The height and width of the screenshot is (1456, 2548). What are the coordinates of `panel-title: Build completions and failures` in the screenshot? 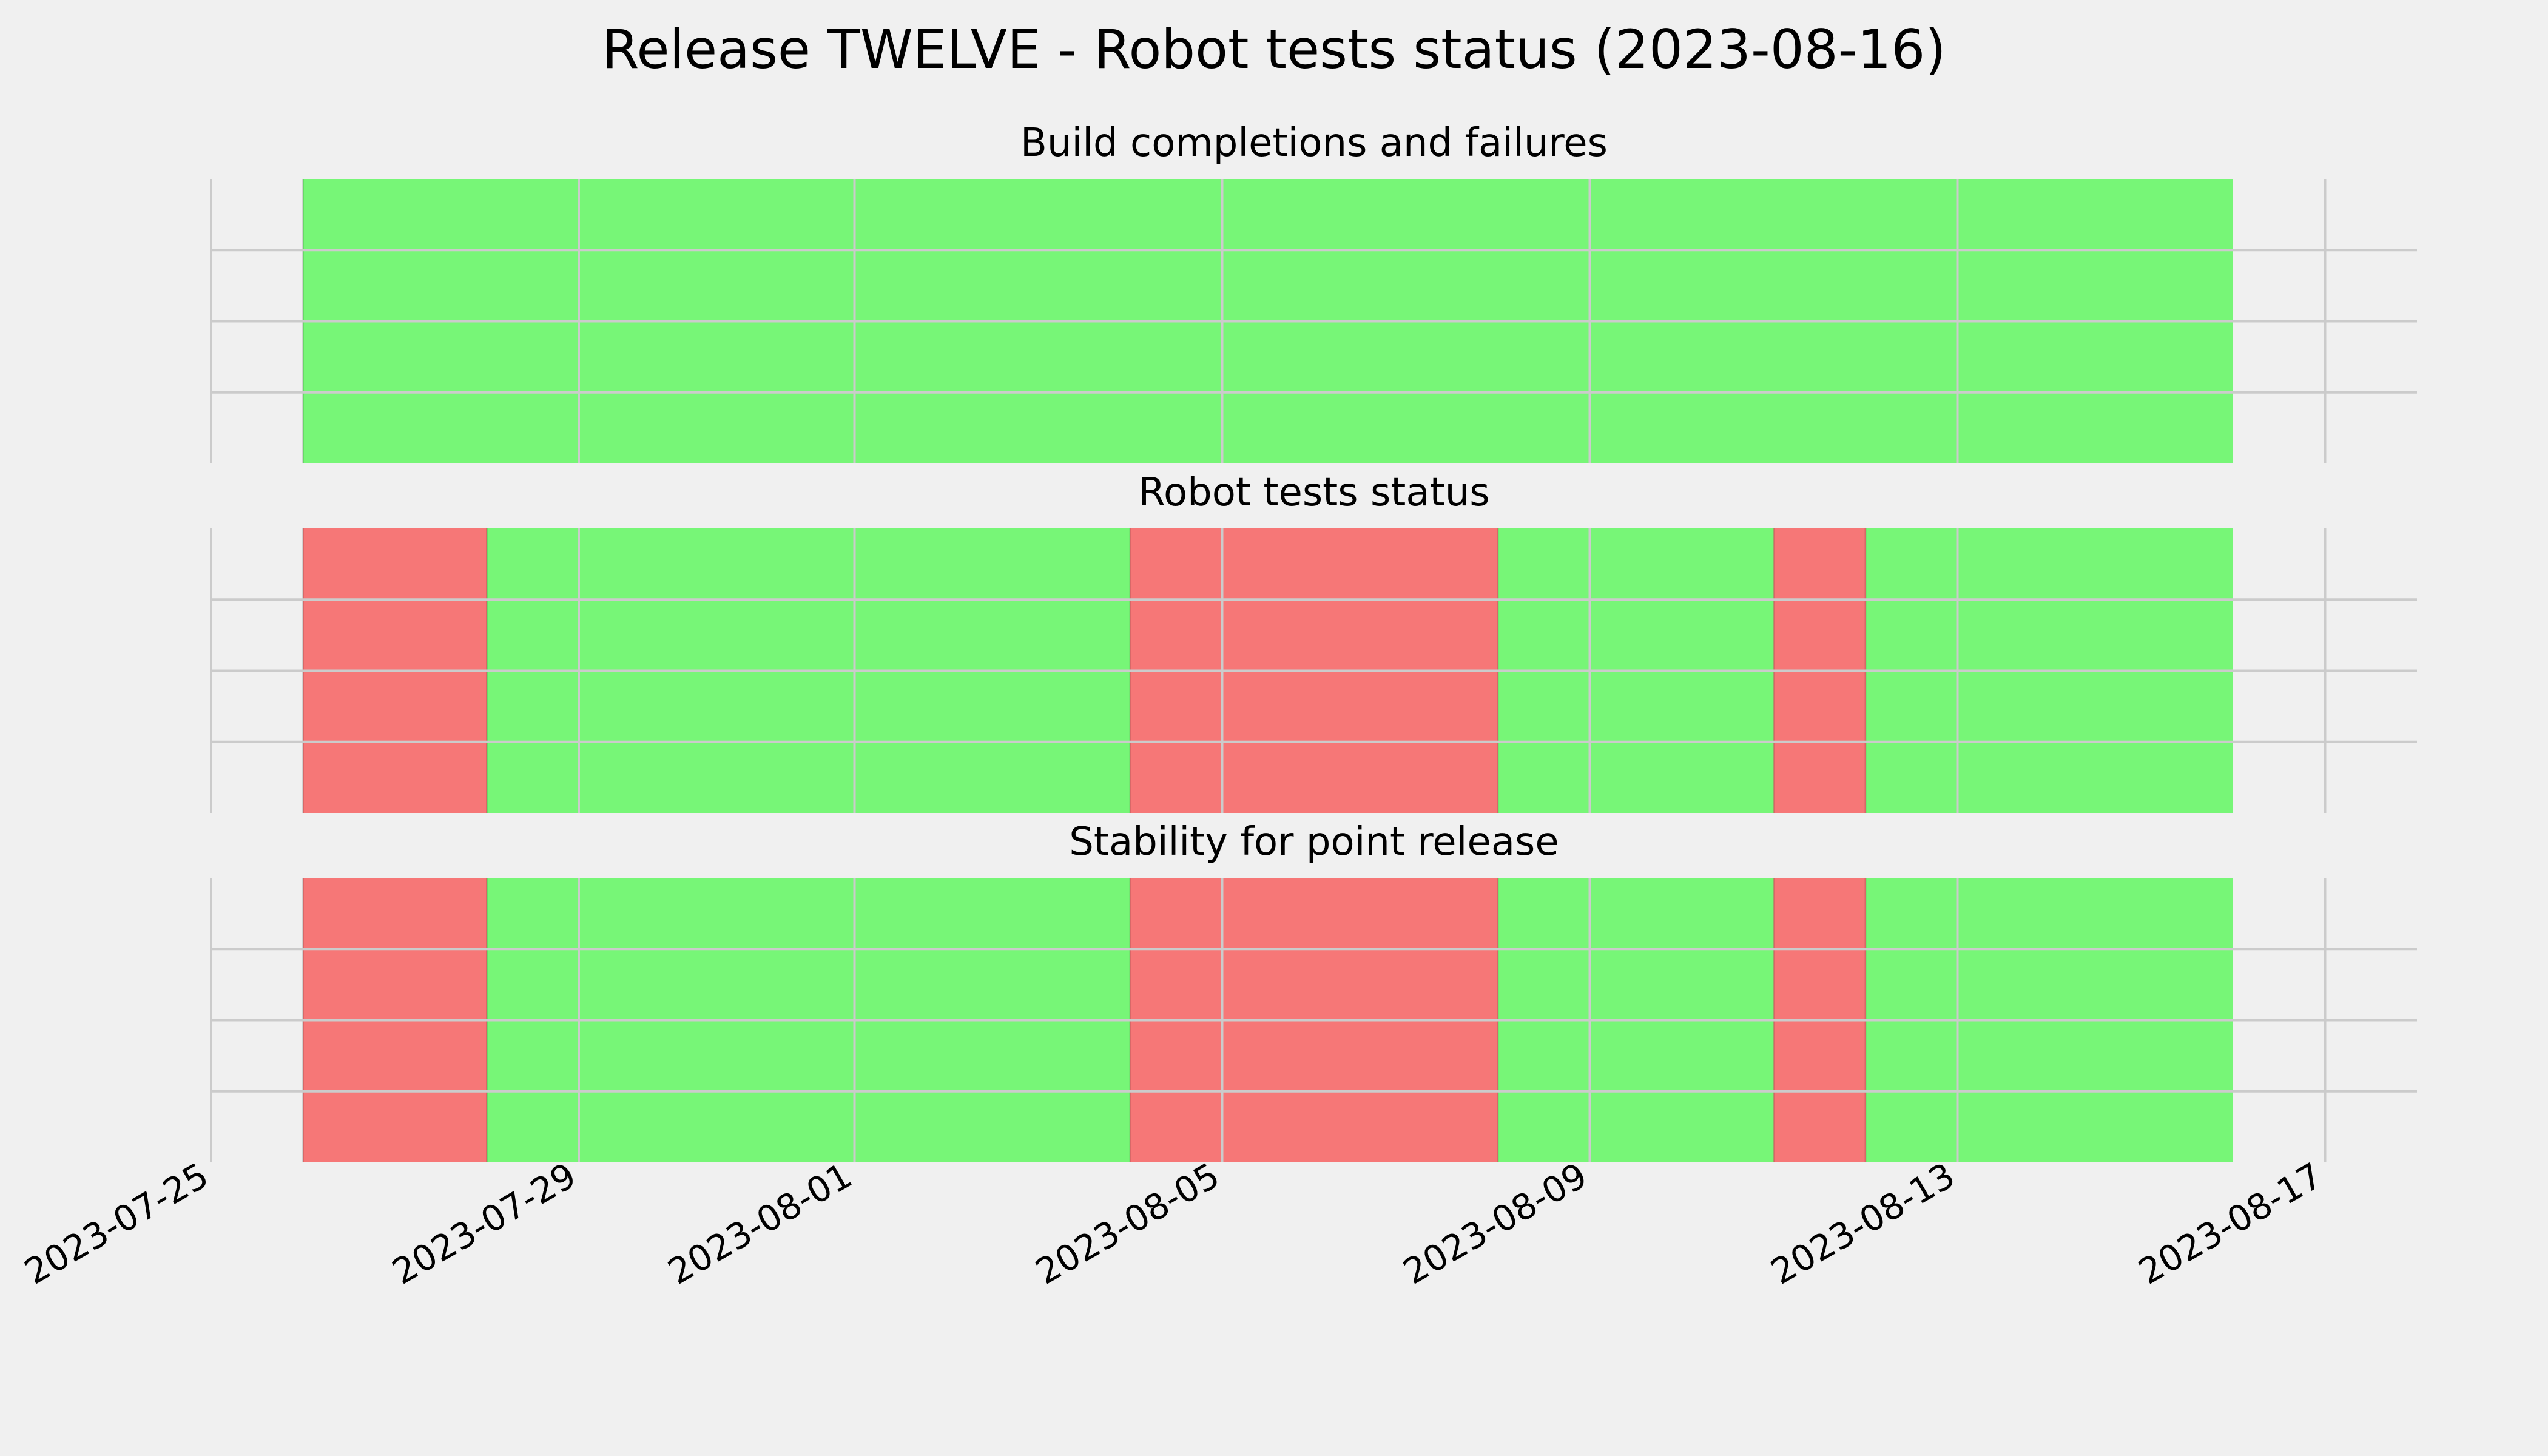 It's located at (1314, 143).